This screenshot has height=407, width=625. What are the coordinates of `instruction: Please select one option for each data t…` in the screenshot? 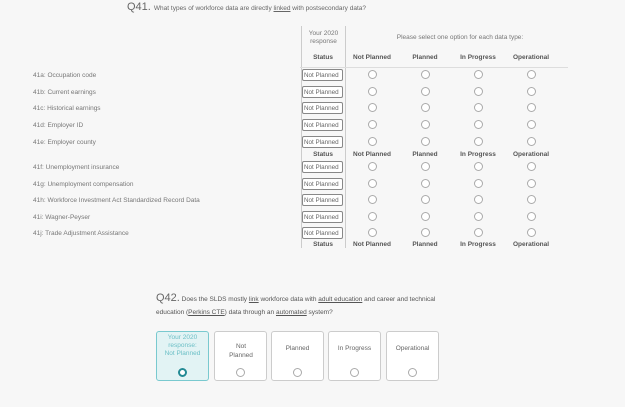 It's located at (460, 37).